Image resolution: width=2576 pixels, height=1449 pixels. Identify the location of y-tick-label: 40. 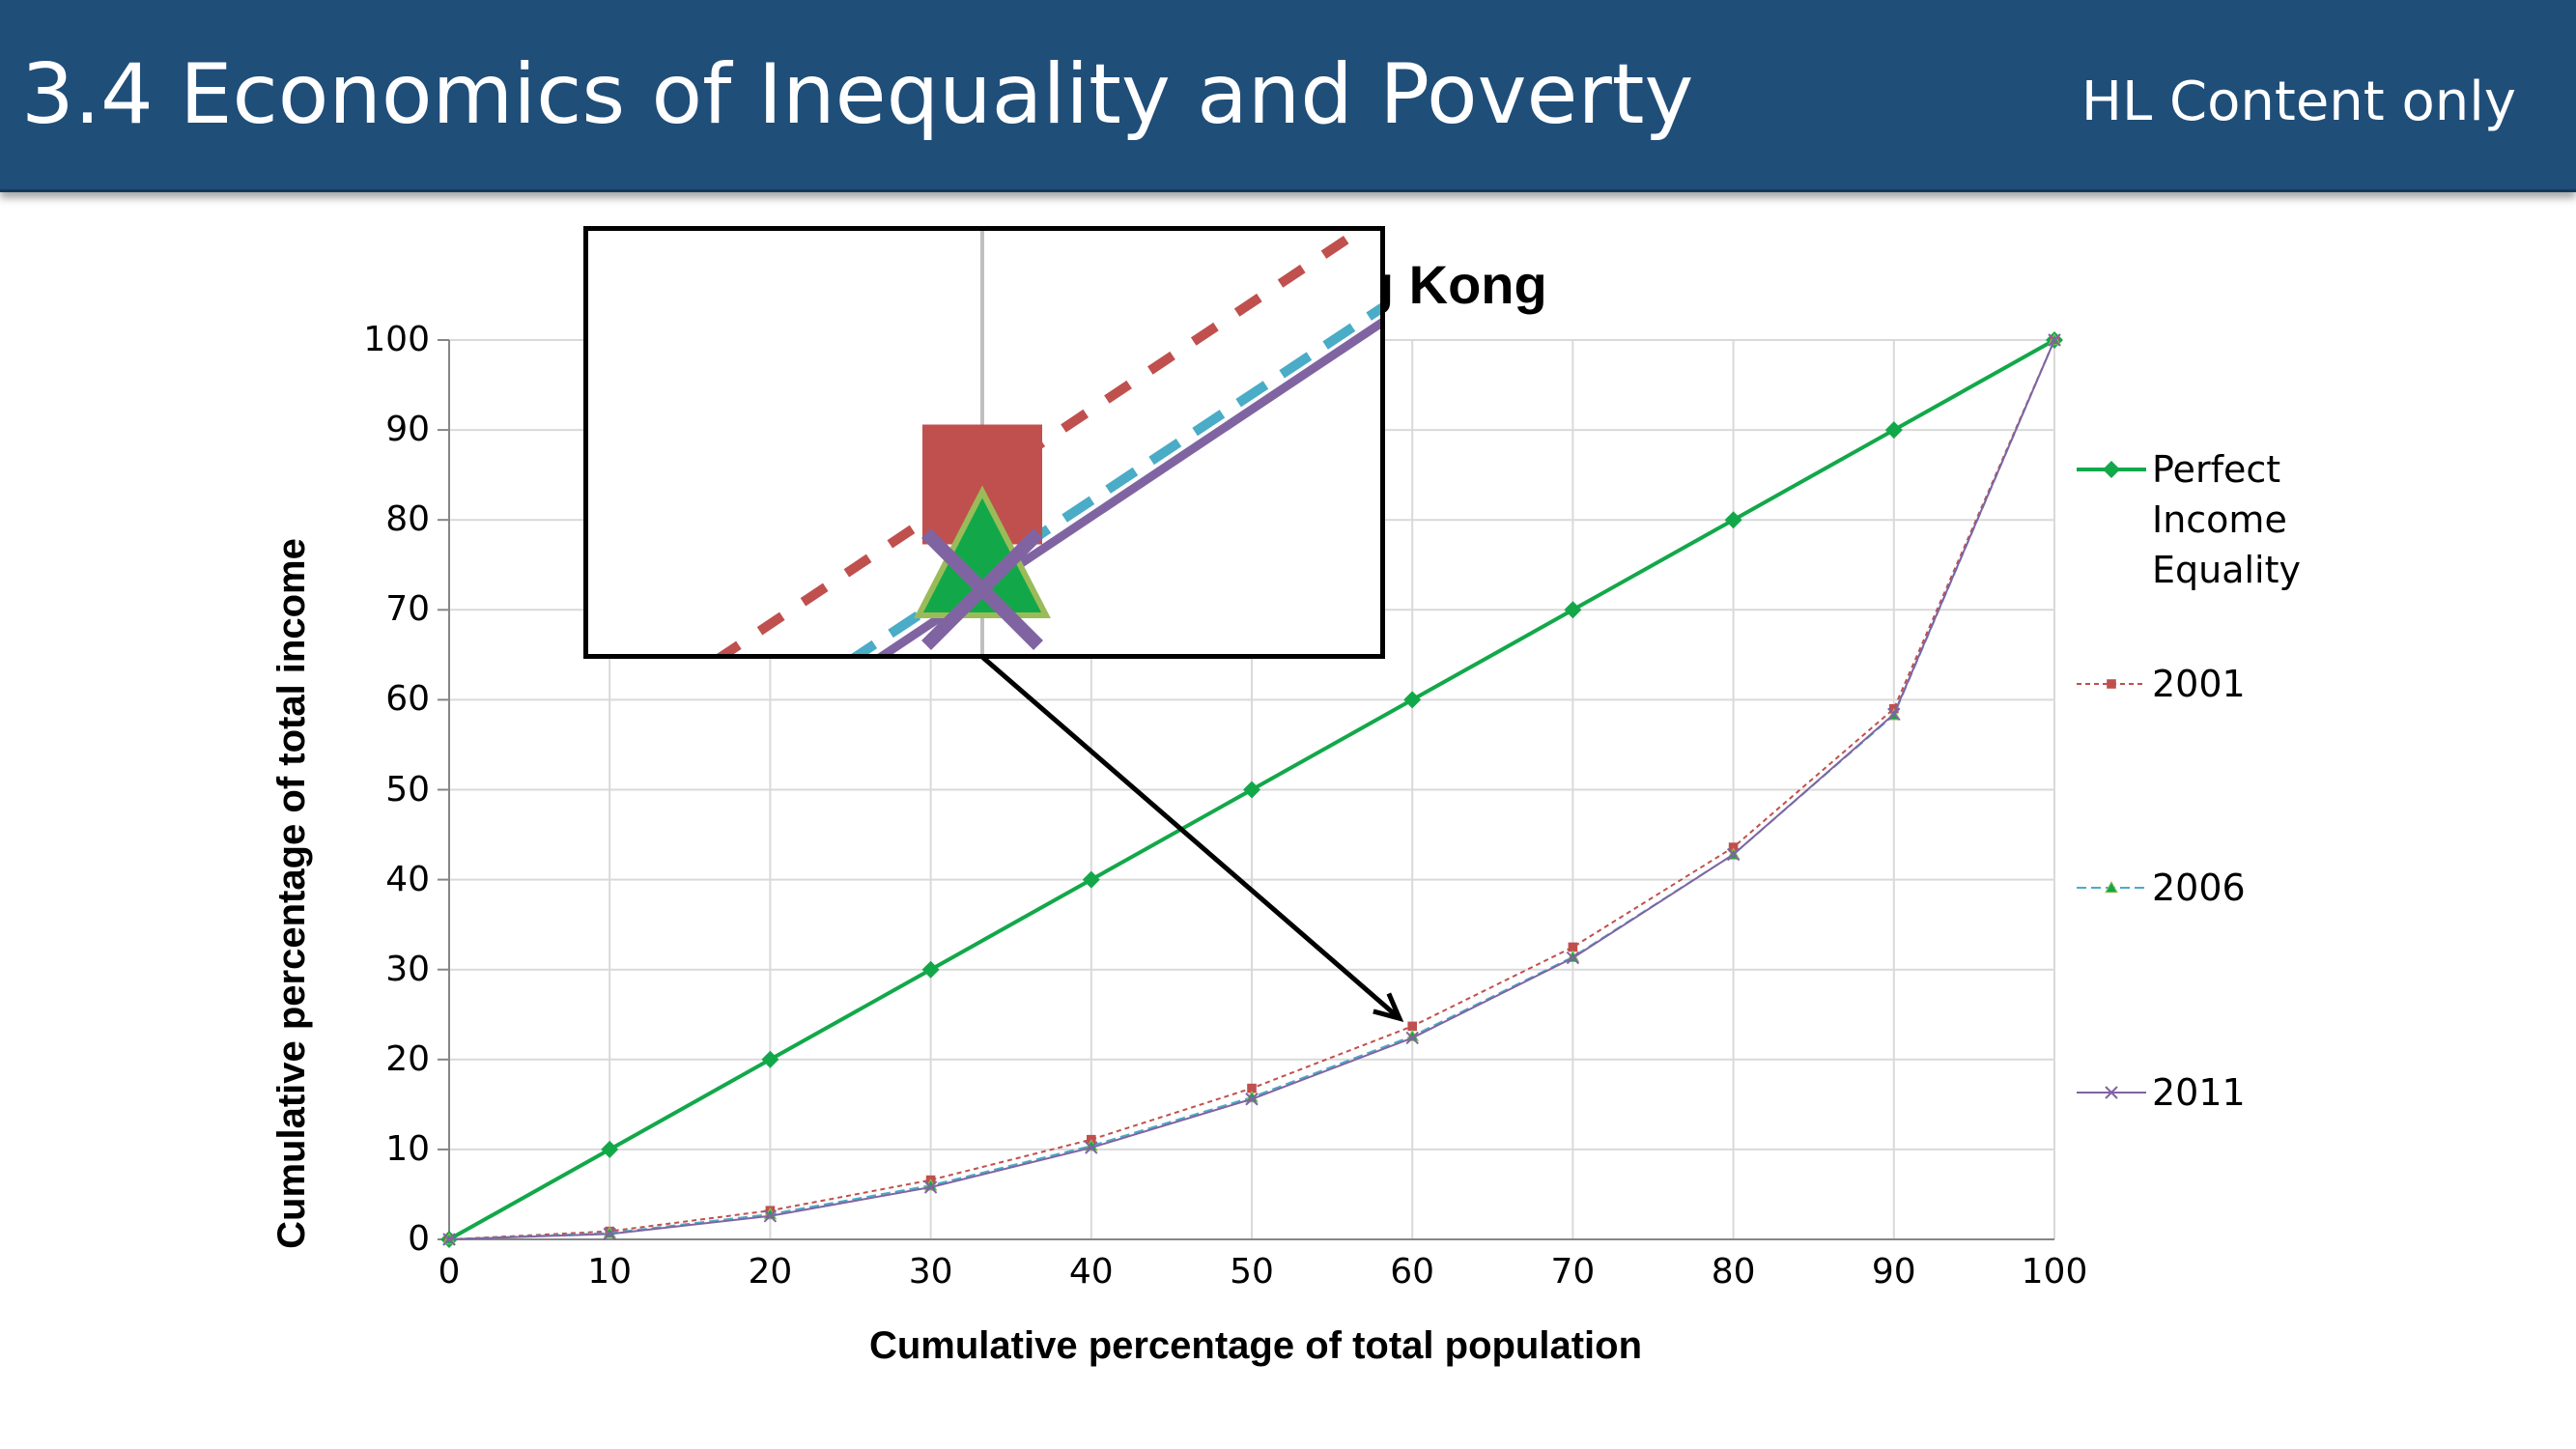
(407, 879).